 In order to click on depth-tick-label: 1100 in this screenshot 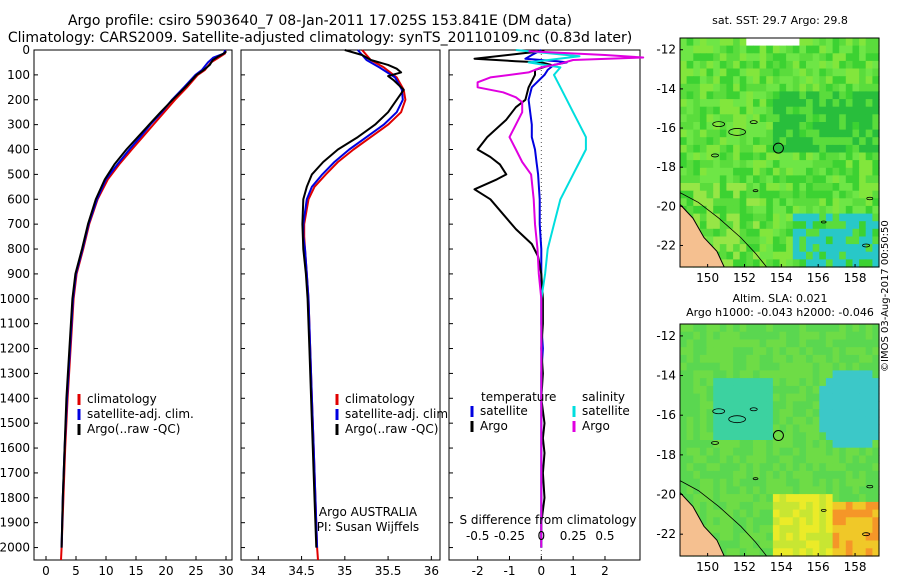, I will do `click(15, 324)`.